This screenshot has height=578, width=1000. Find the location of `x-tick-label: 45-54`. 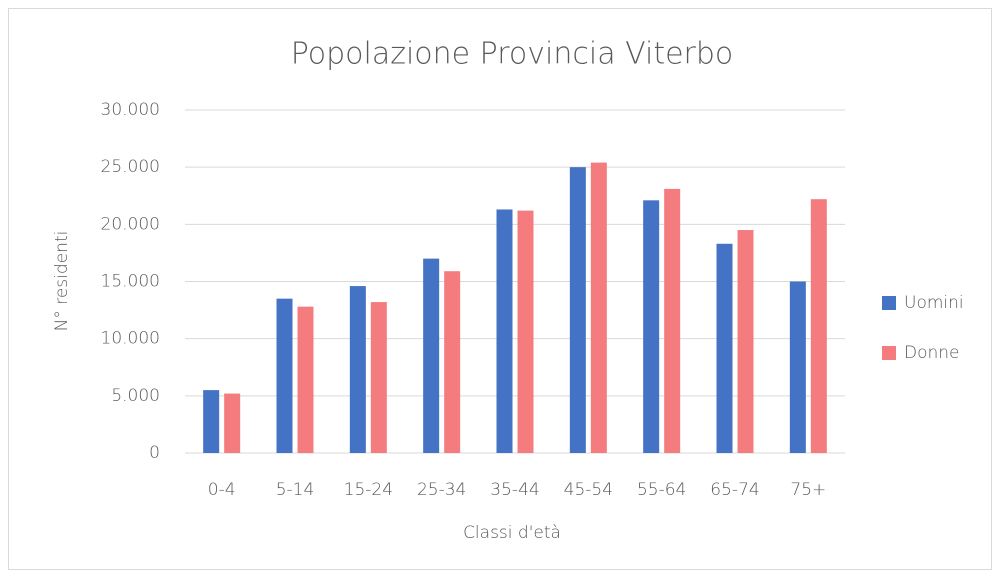

x-tick-label: 45-54 is located at coordinates (588, 490).